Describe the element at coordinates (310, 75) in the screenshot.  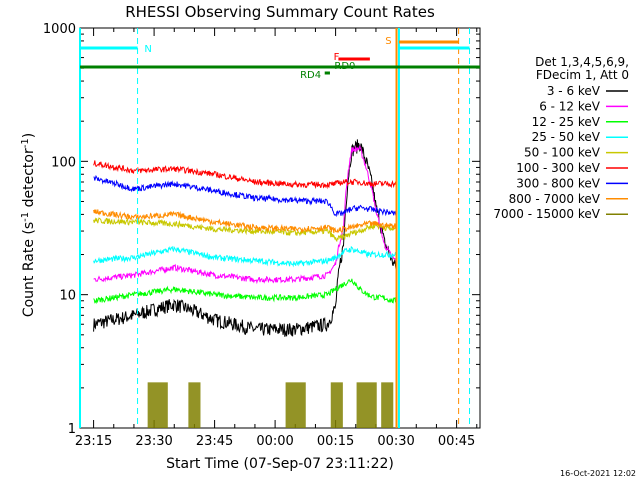
I see `marker-label: RD4` at that location.